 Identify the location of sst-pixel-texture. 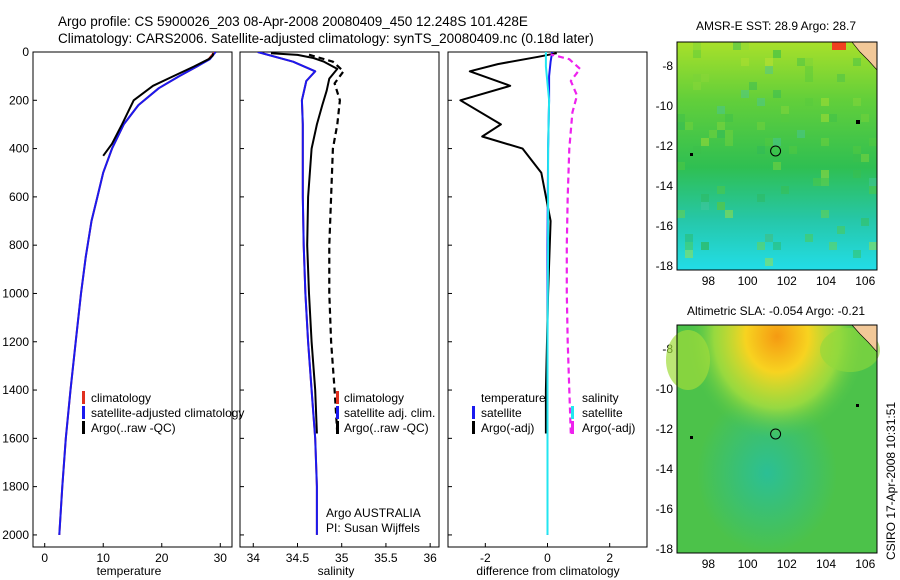
(777, 154).